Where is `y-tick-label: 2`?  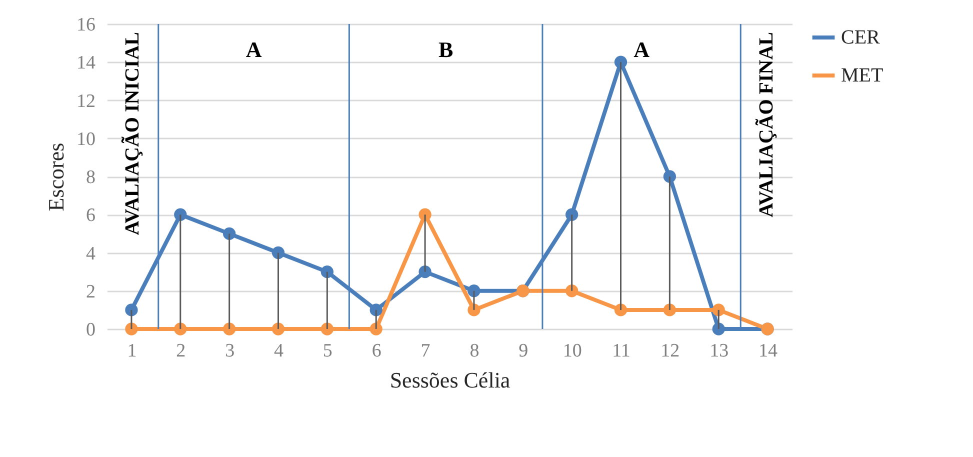
y-tick-label: 2 is located at coordinates (91, 291).